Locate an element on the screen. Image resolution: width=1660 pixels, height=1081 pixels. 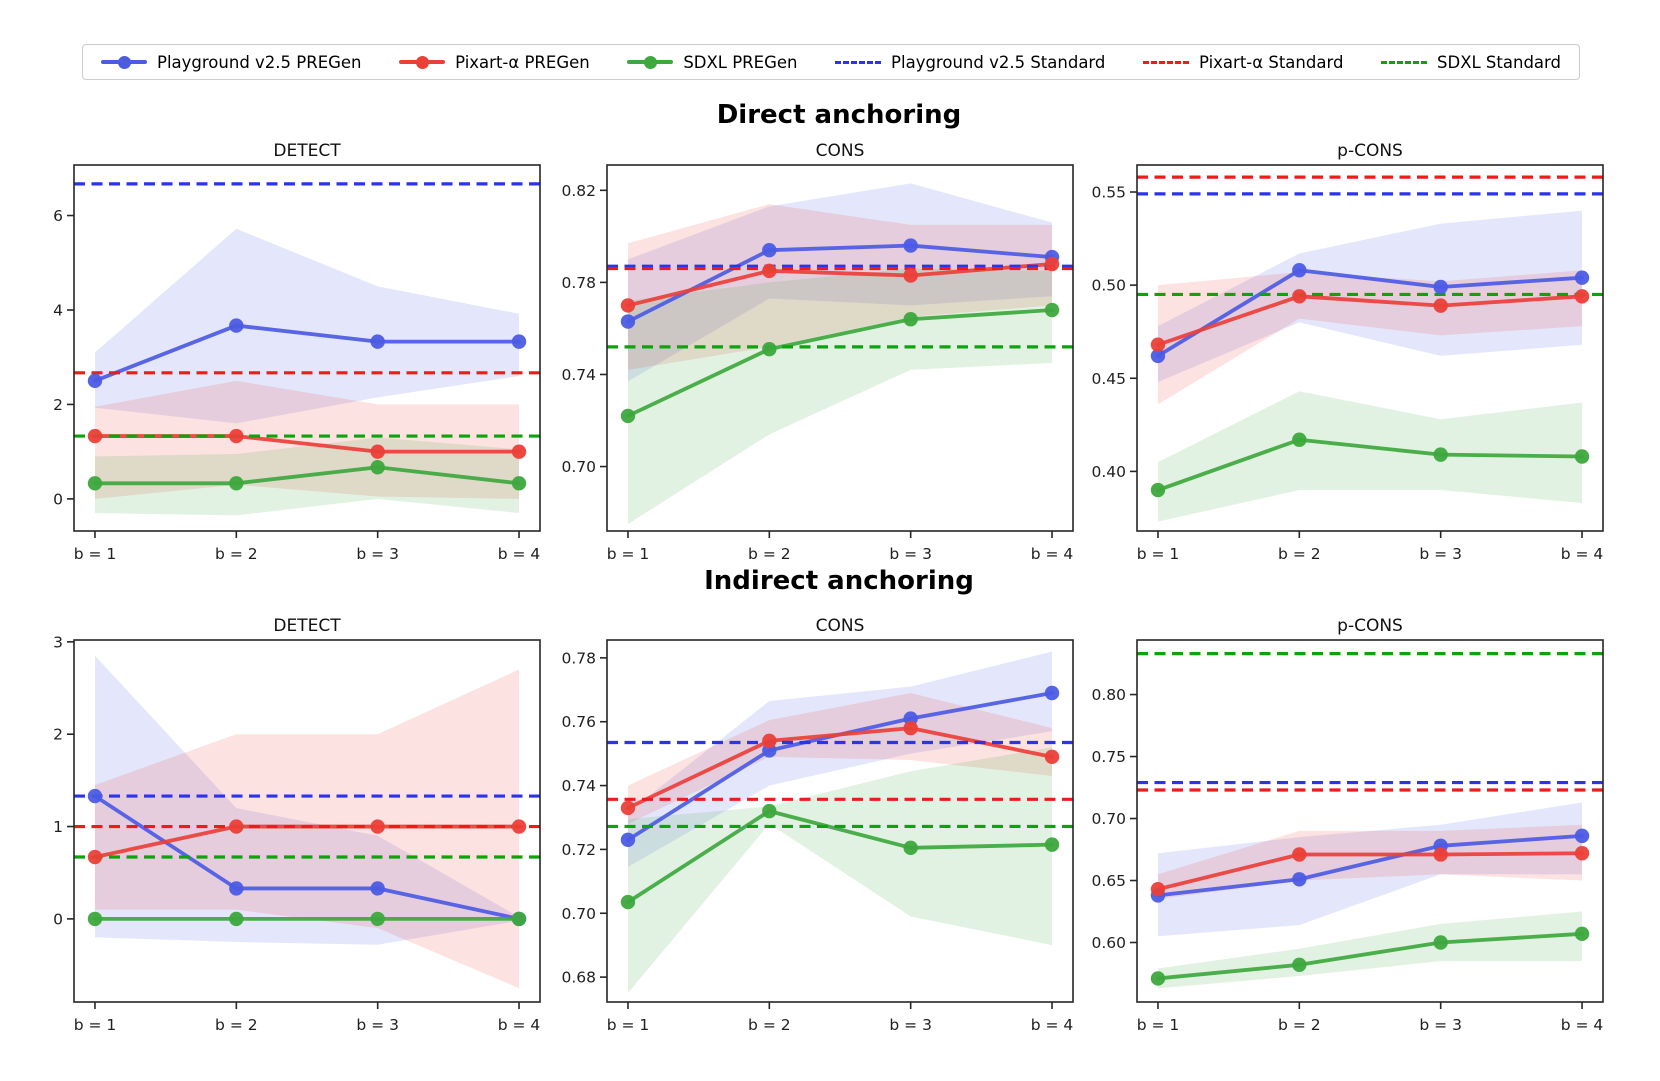
legend-label: Pixart-α PREGen is located at coordinates (522, 62).